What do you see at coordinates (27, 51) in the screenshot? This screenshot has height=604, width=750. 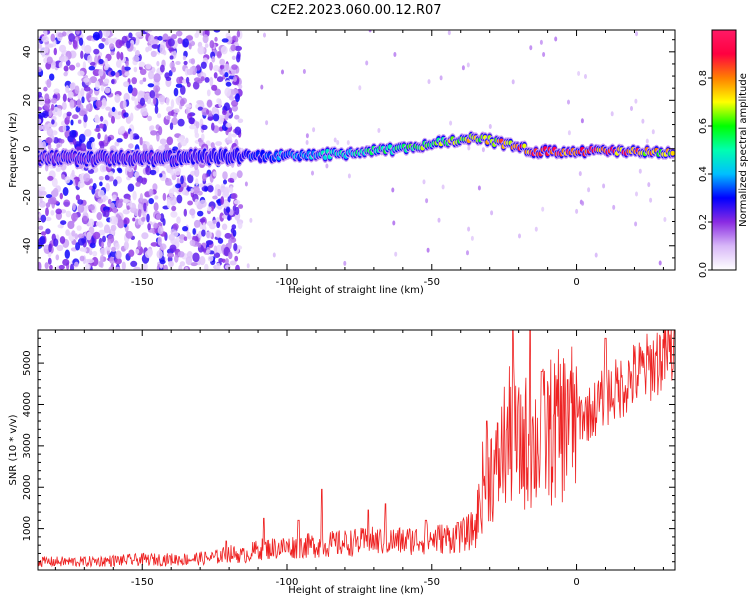 I see `spectrogram-y-tick-label: 40` at bounding box center [27, 51].